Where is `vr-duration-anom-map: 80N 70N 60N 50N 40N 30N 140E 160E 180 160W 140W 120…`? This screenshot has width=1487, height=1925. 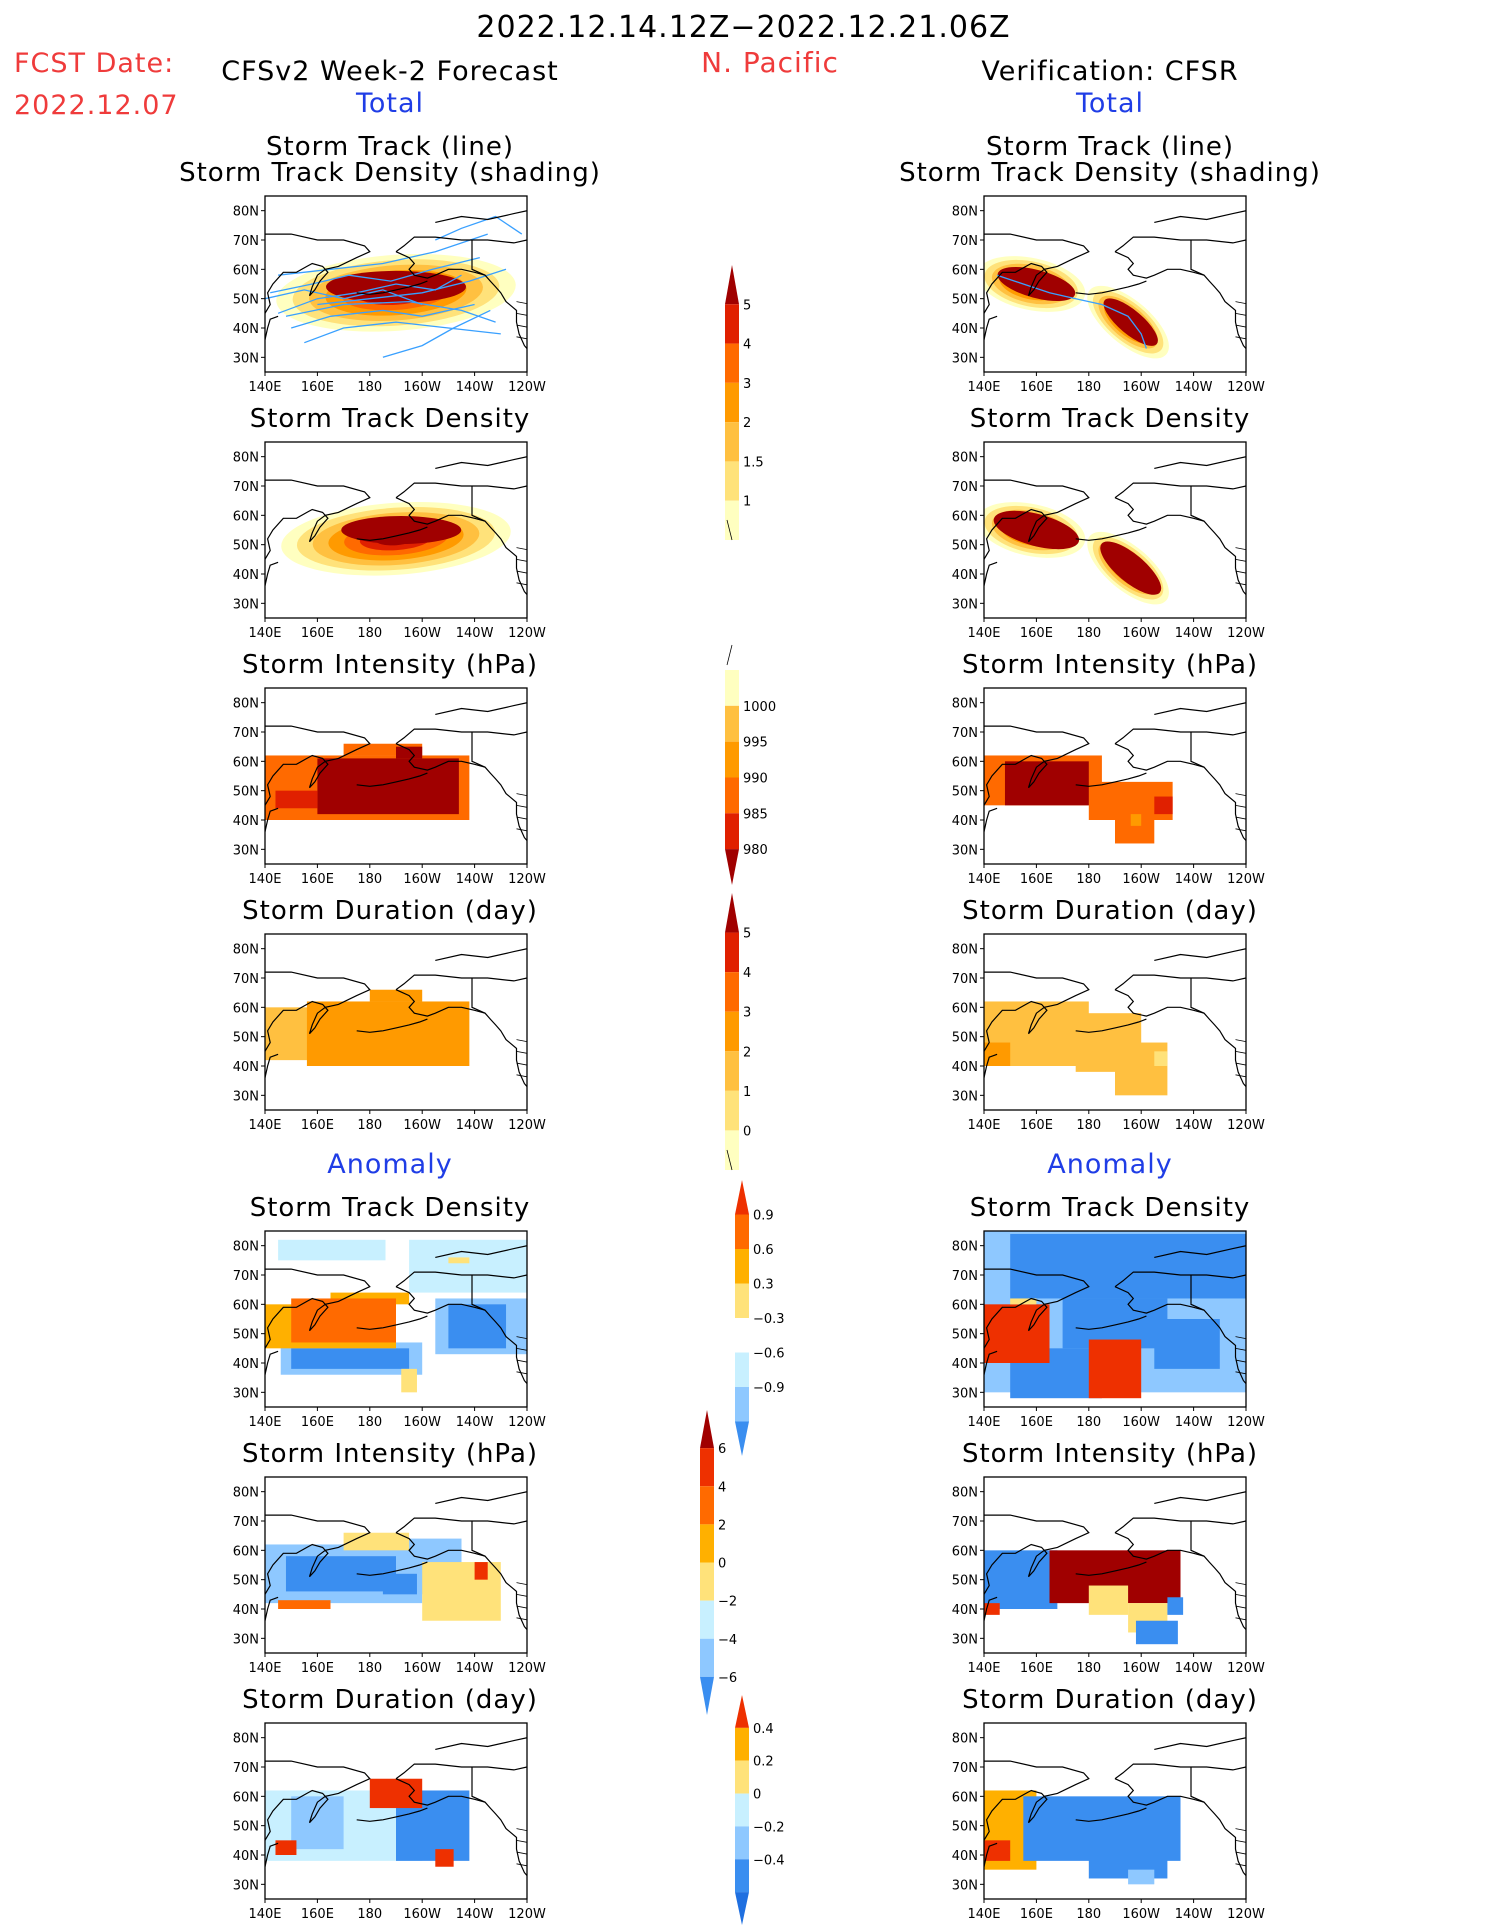
vr-duration-anom-map: 80N 70N 60N 50N 40N 30N 140E 160E 180 160W 140W 120… is located at coordinates (1108, 1822).